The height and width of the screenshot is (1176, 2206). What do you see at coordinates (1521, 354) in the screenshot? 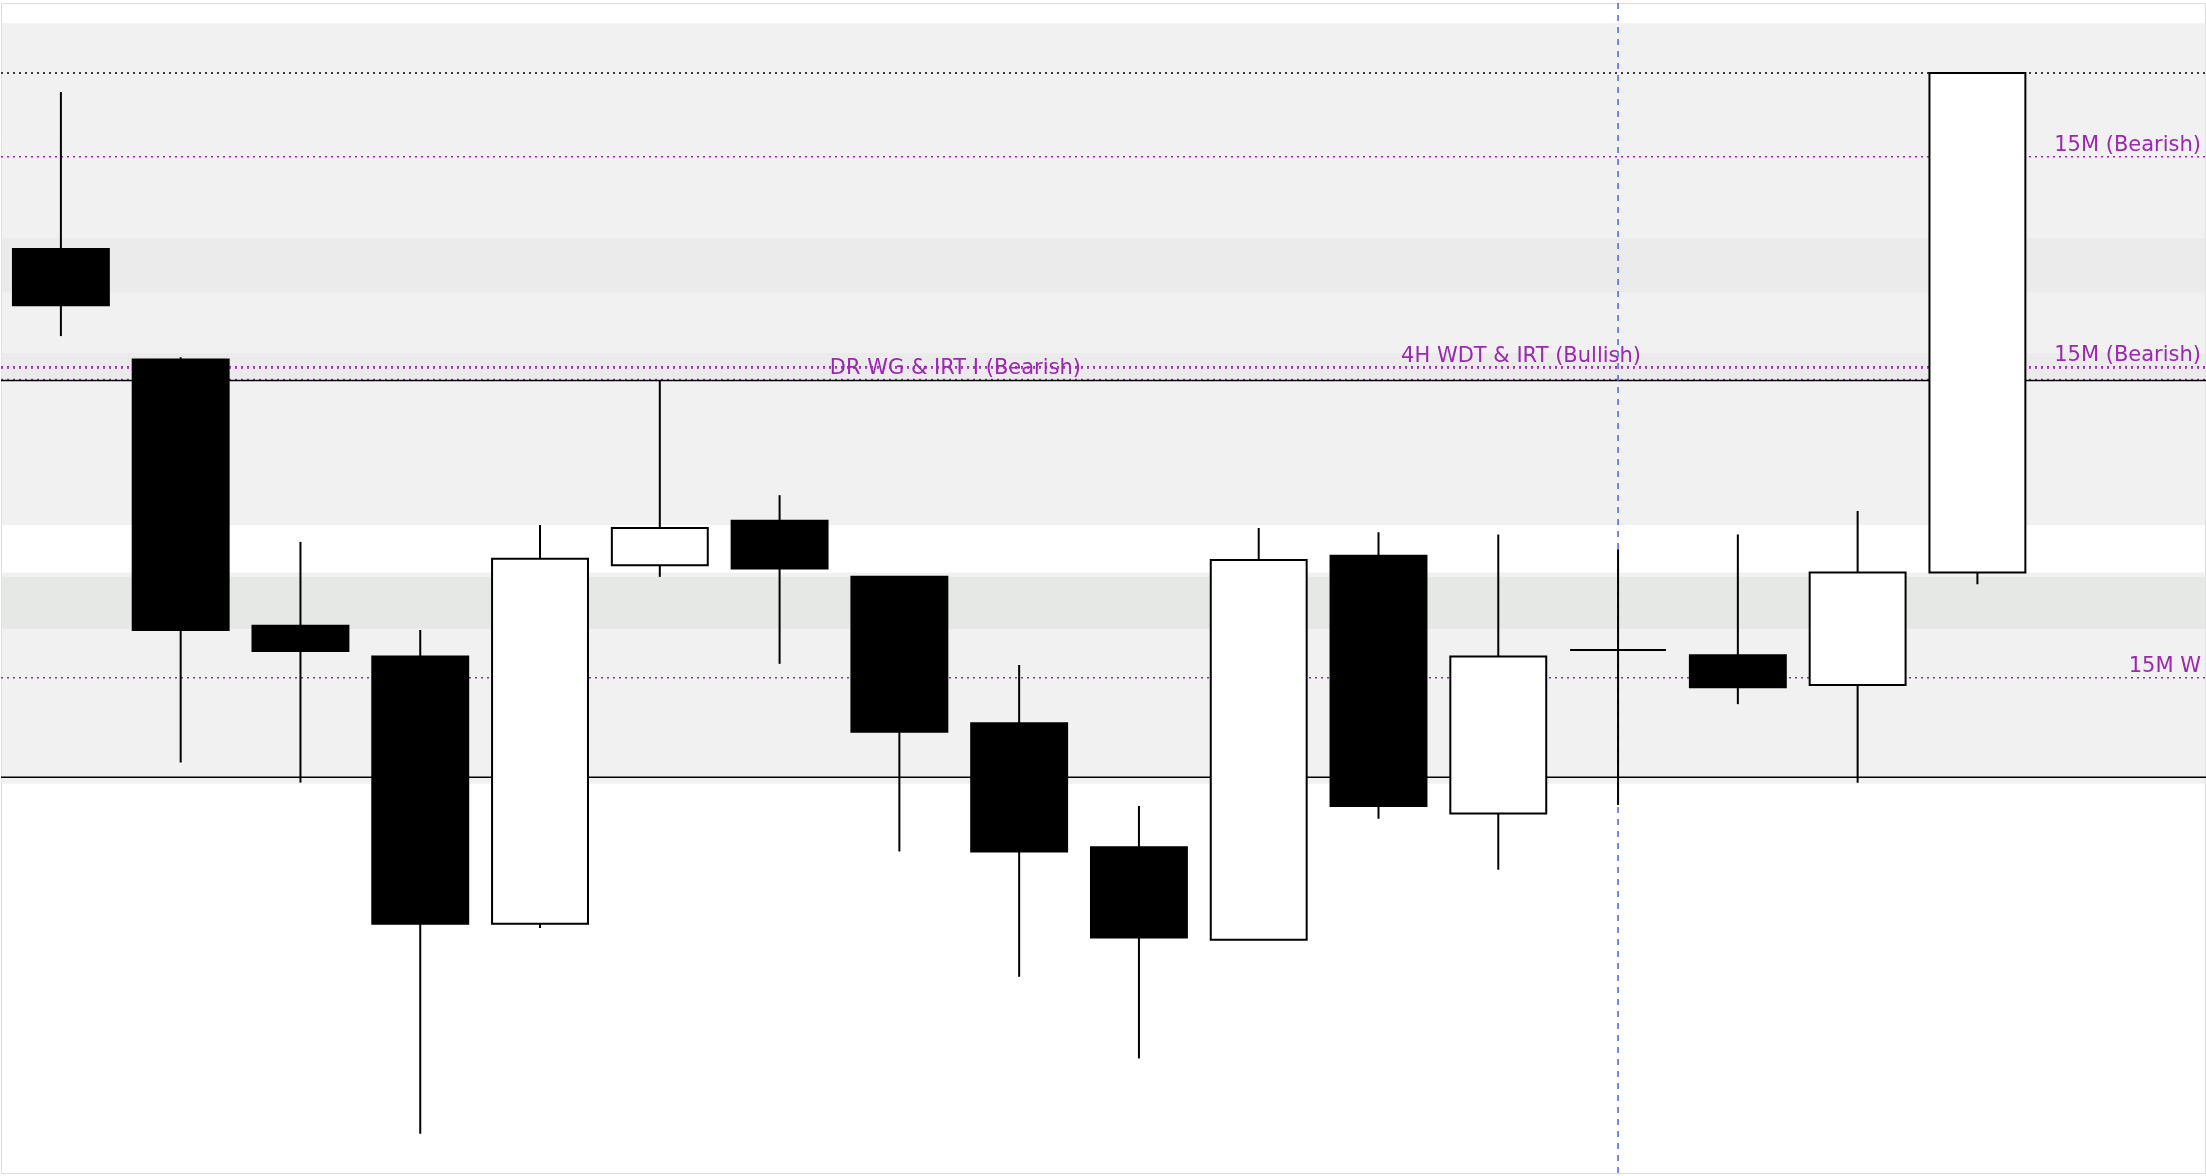
I see `ref-line-label: 4H WDT & IRT (Bullish)` at bounding box center [1521, 354].